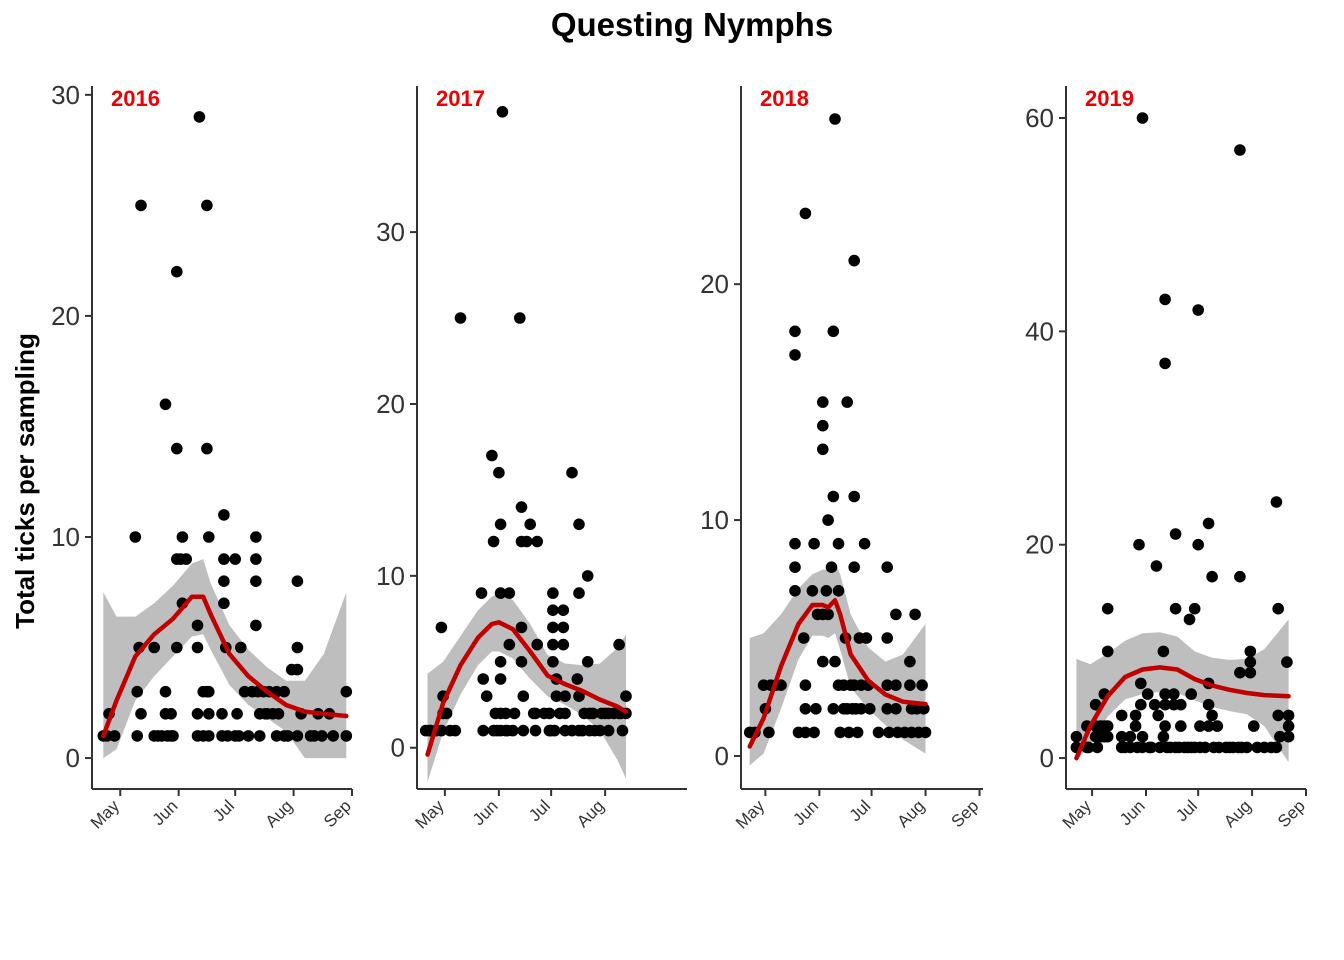 This screenshot has height=960, width=1344. What do you see at coordinates (485, 812) in the screenshot?
I see `x-tick-label: Jun` at bounding box center [485, 812].